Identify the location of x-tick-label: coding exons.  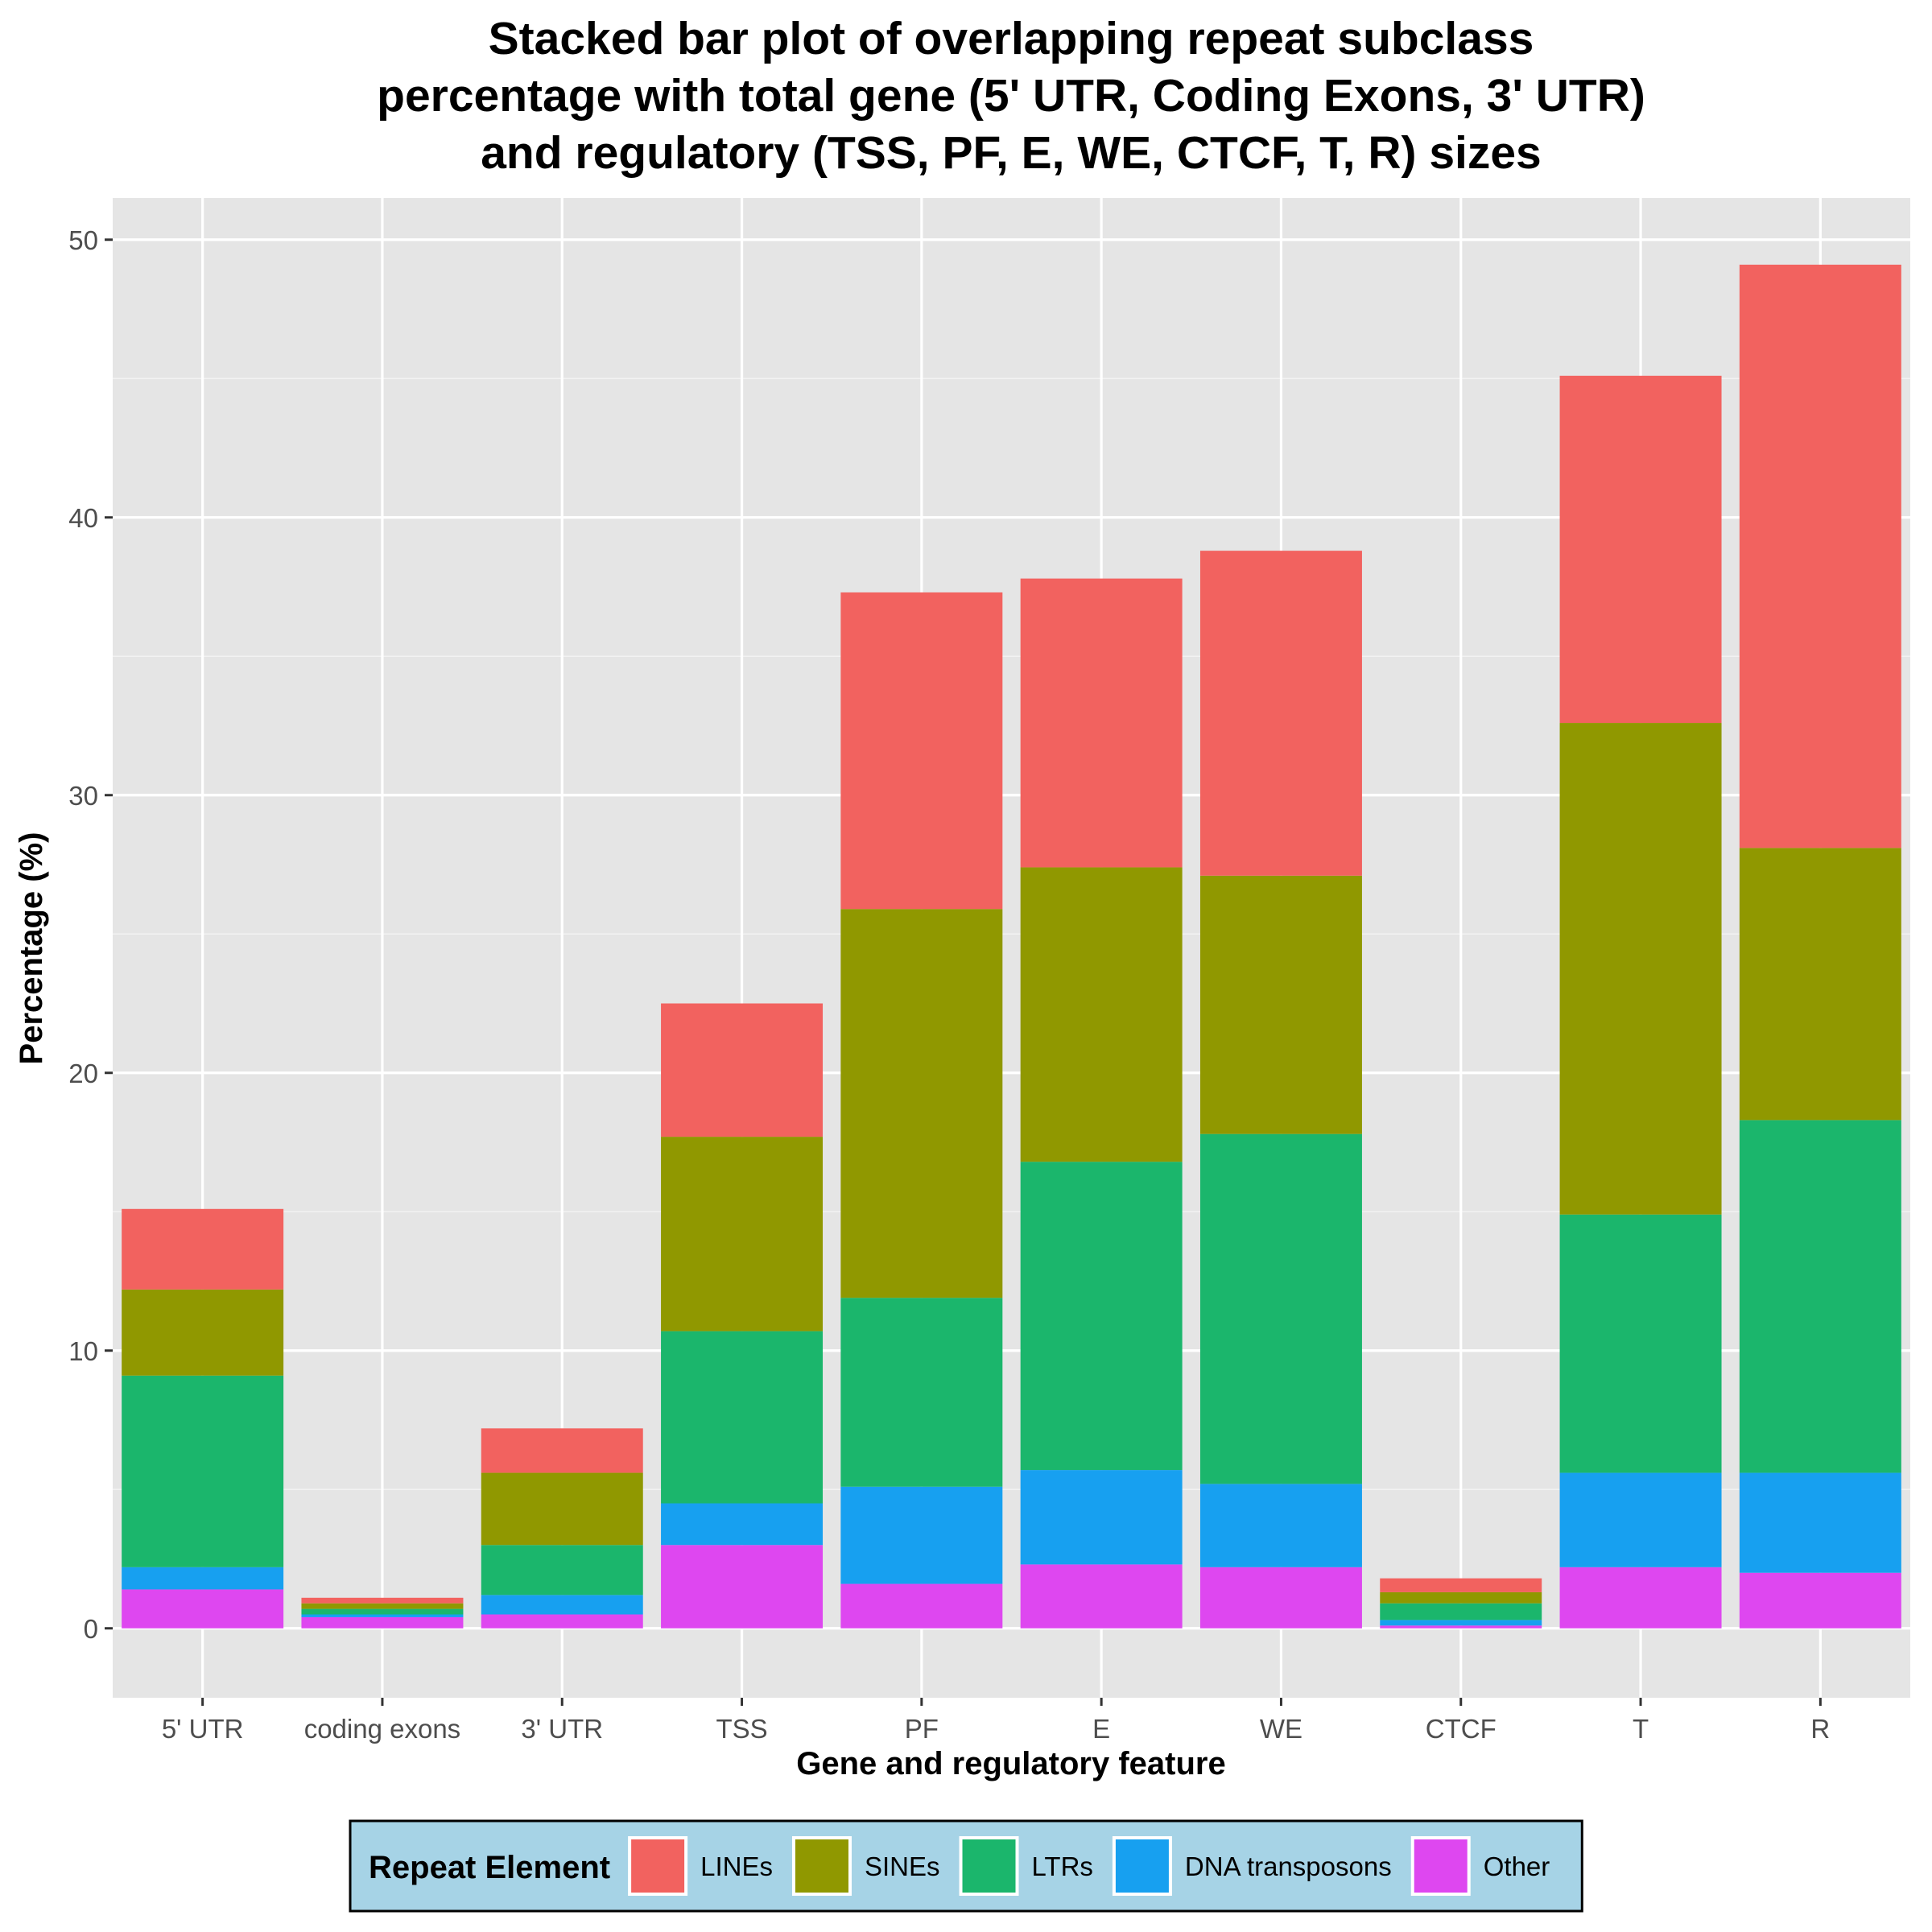
(382, 1729).